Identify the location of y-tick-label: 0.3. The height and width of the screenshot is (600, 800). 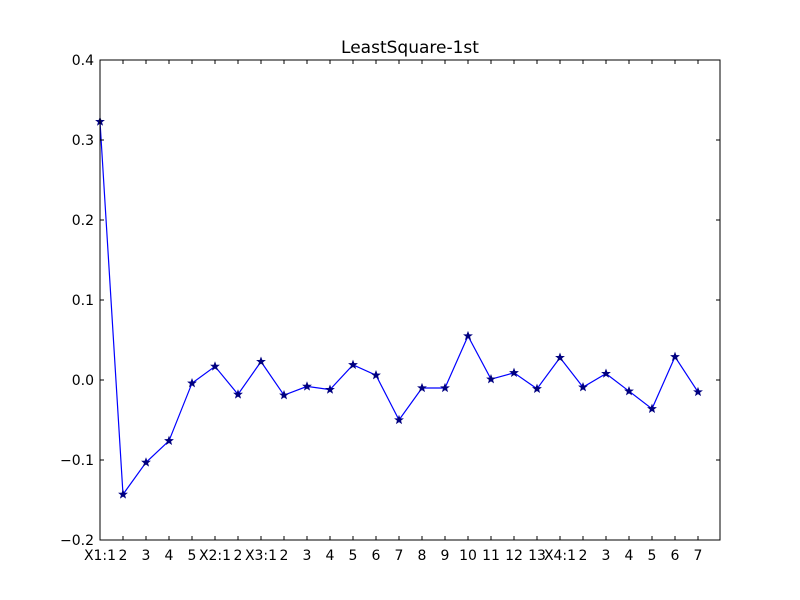
(83, 141).